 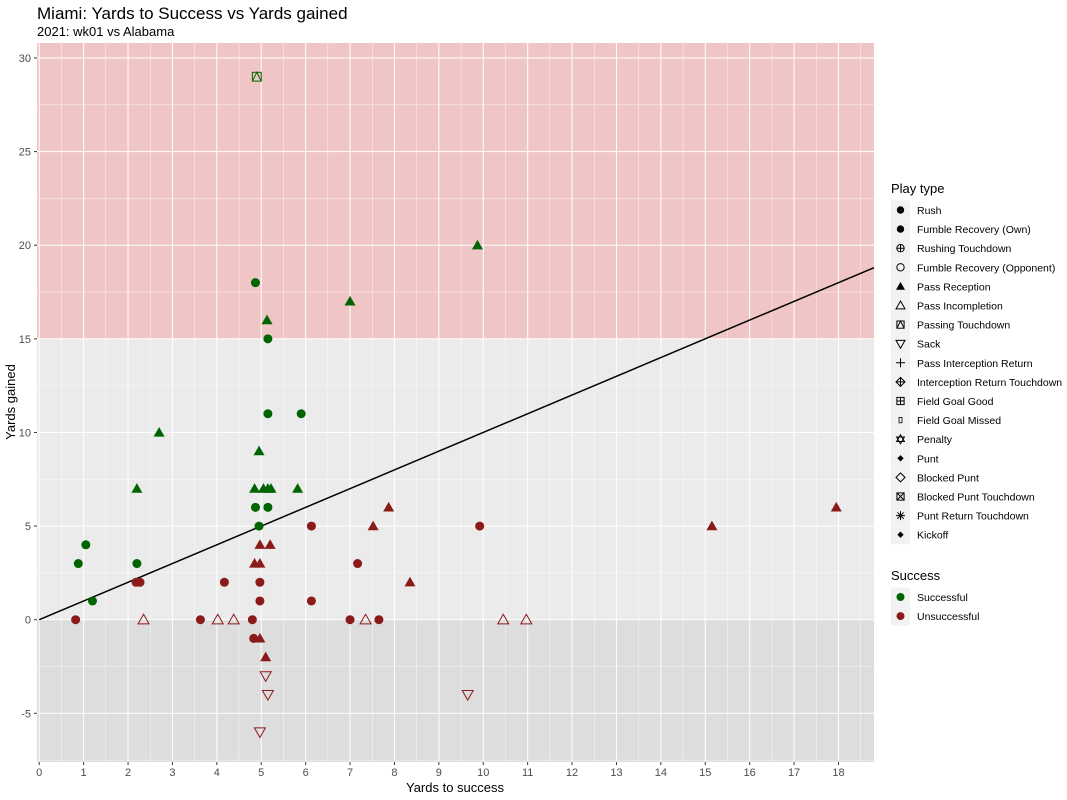 What do you see at coordinates (439, 773) in the screenshot?
I see `x-tick-label: 9` at bounding box center [439, 773].